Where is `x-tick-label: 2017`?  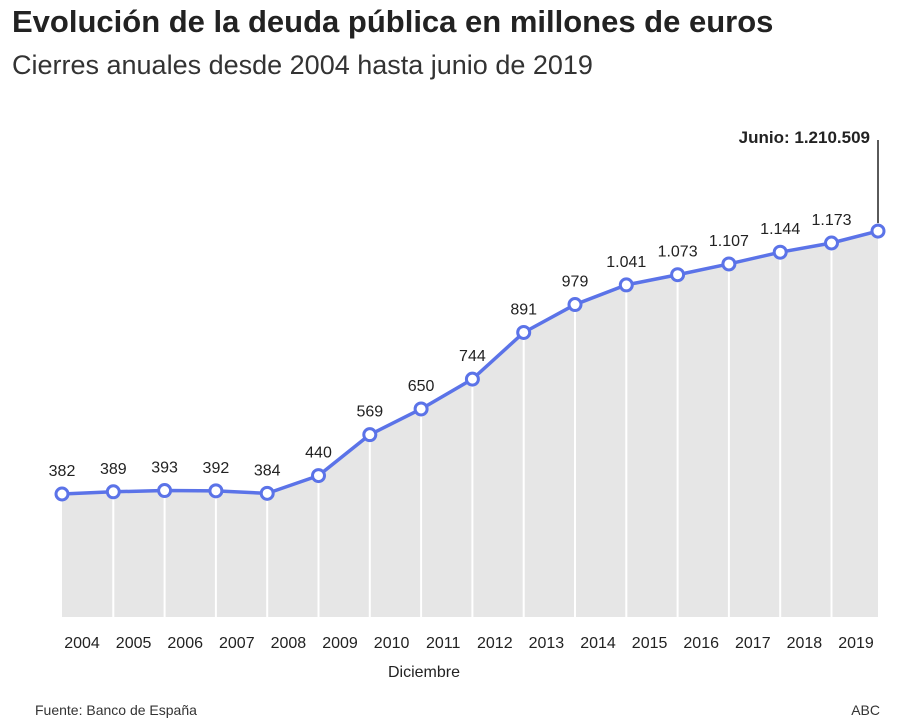
x-tick-label: 2017 is located at coordinates (753, 643).